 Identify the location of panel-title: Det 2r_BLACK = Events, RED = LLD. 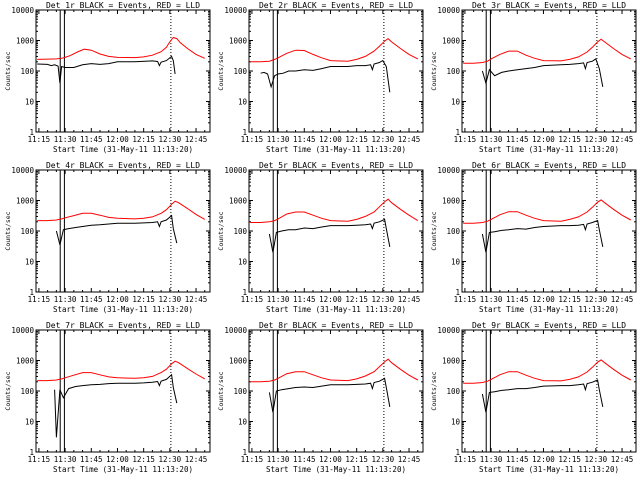
(336, 5).